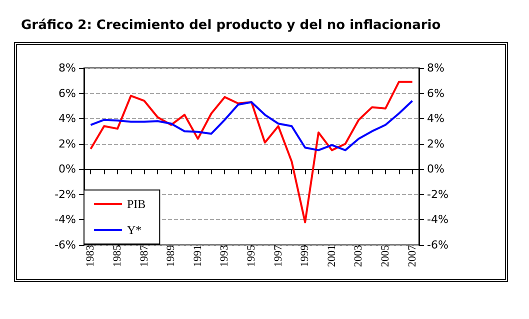 The width and height of the screenshot is (529, 319). What do you see at coordinates (231, 25) in the screenshot?
I see `chart-title: Gráfico 2: Crecimiento del producto y del no inflacionario` at bounding box center [231, 25].